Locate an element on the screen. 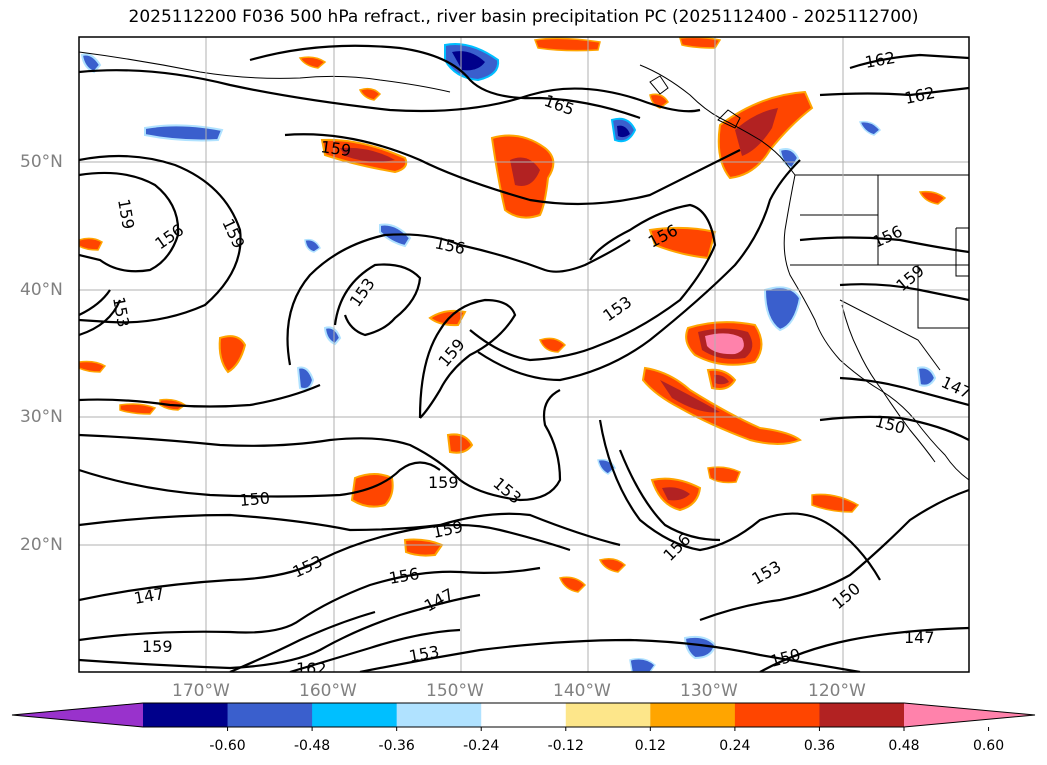  lat-label-40n: 40°N is located at coordinates (41, 290).